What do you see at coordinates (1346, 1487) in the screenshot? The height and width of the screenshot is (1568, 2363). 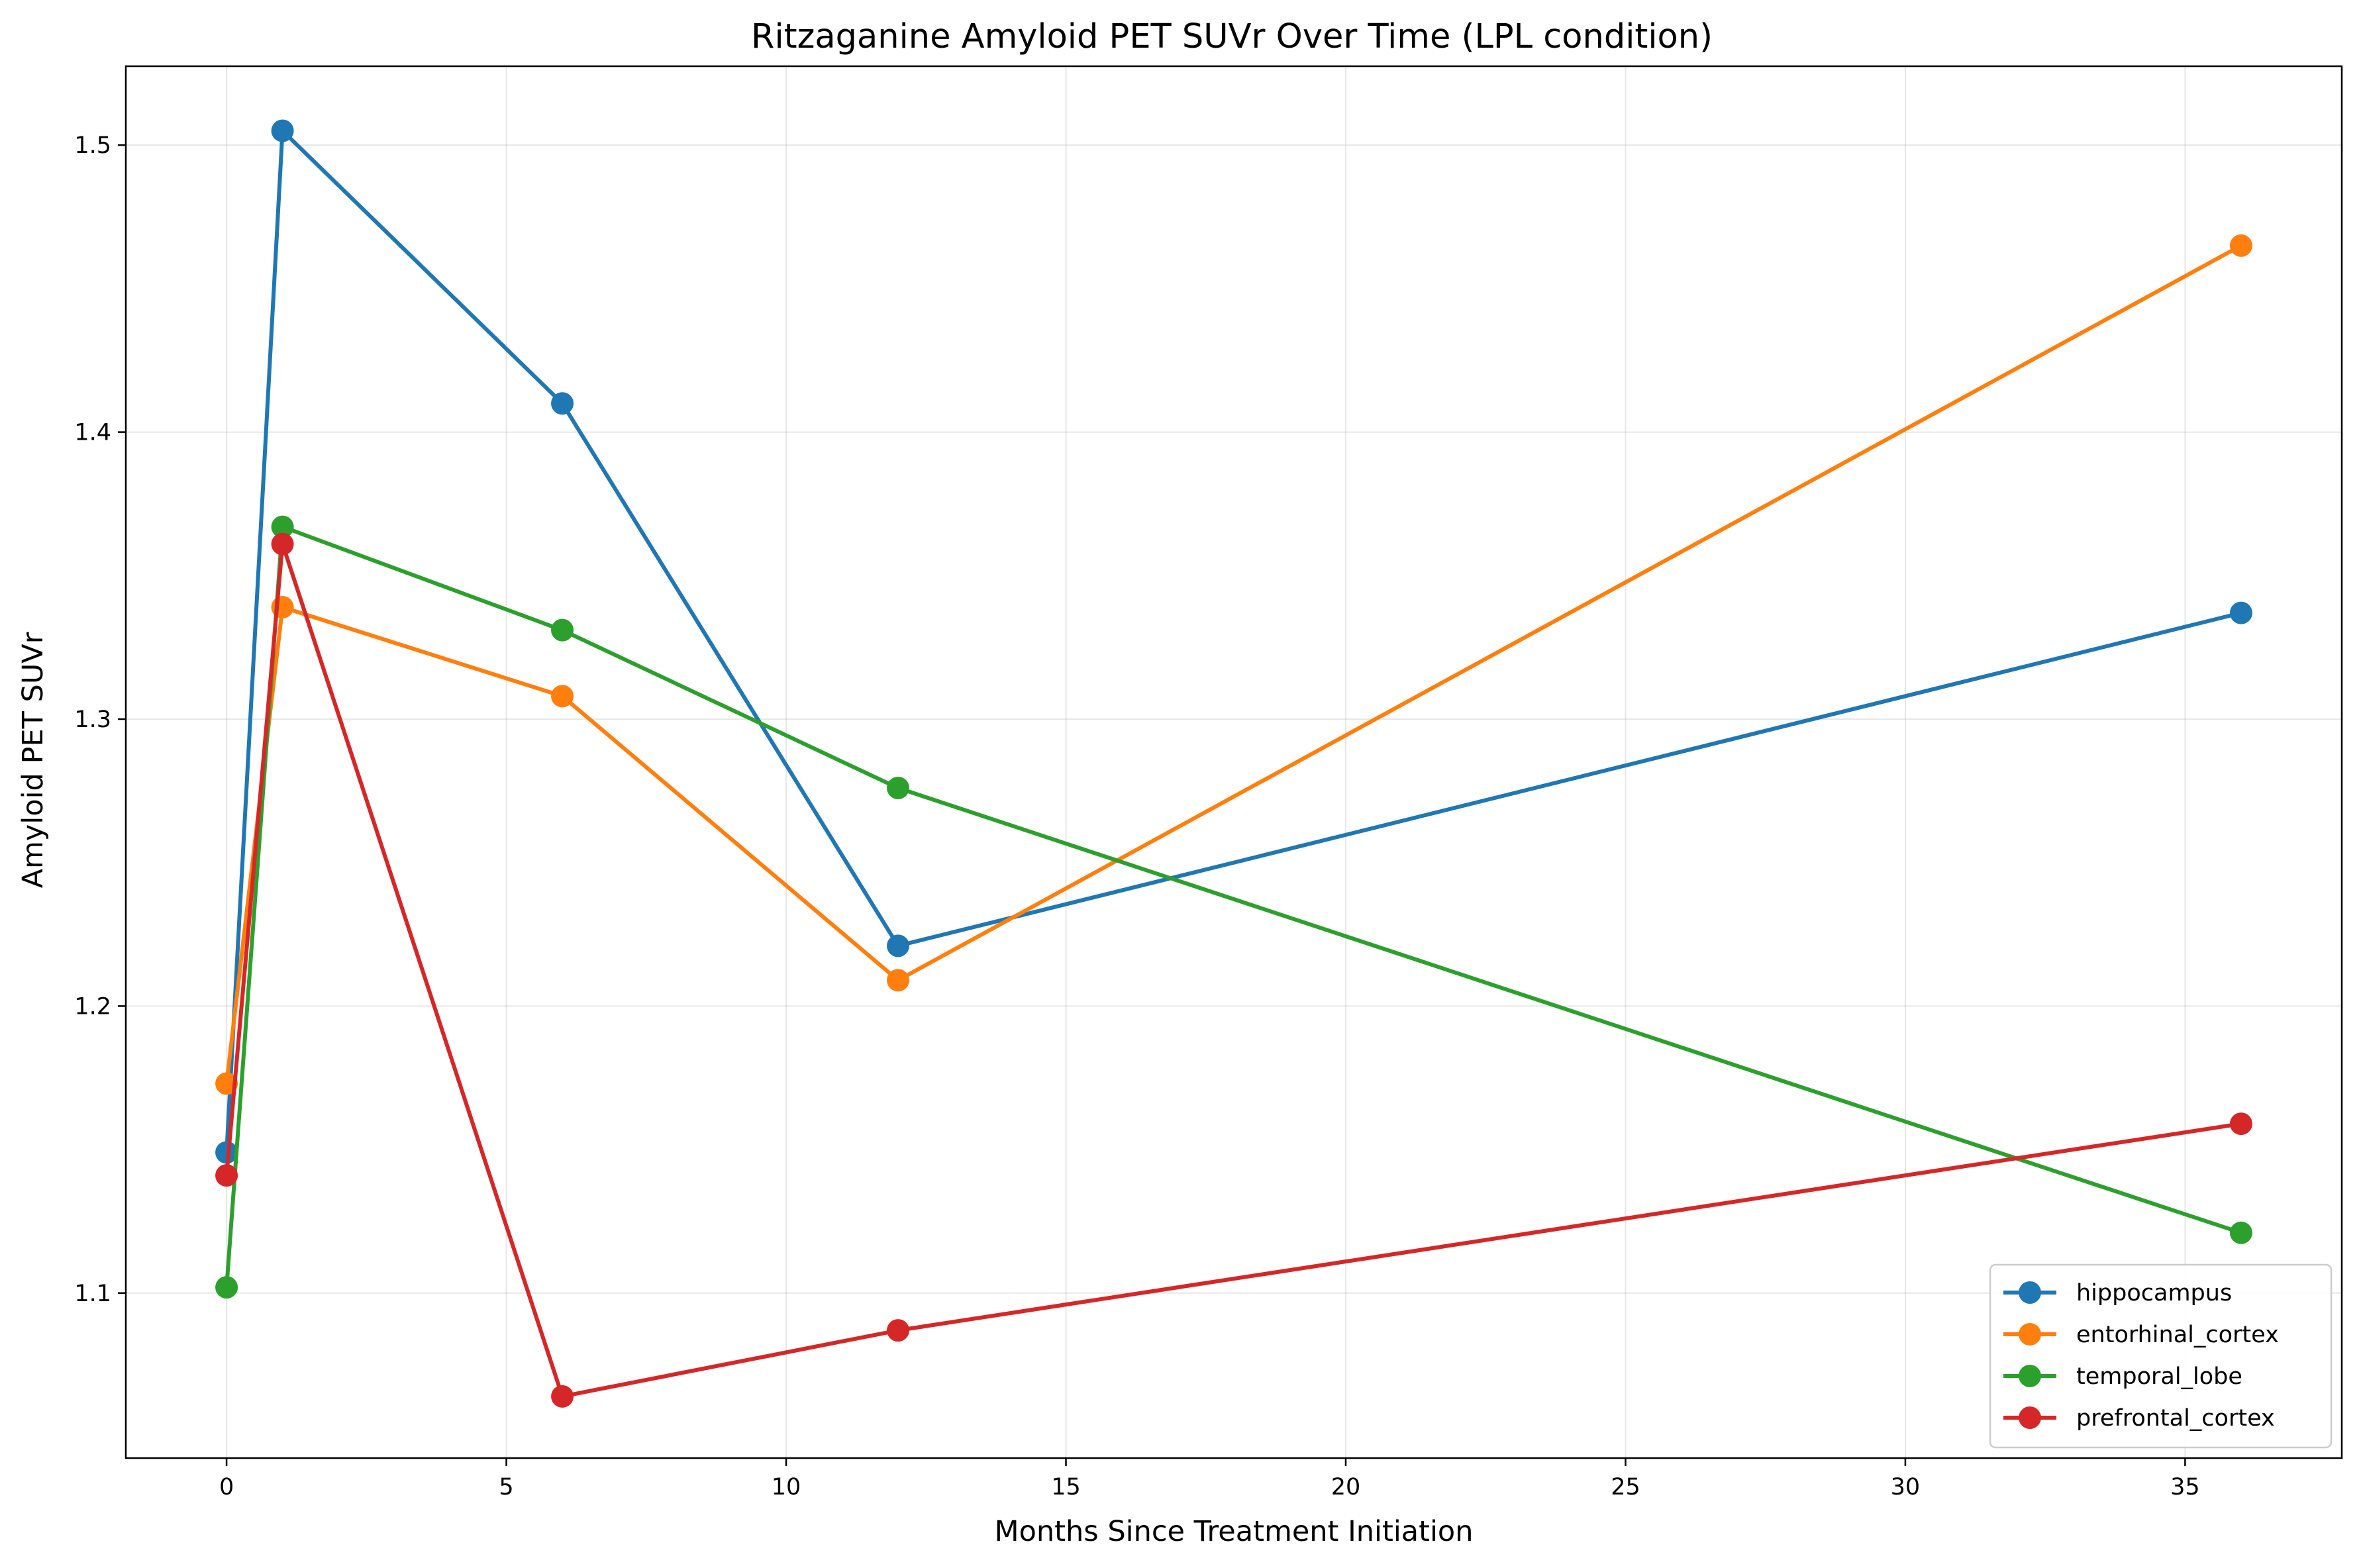 I see `x-tick-label: 20` at bounding box center [1346, 1487].